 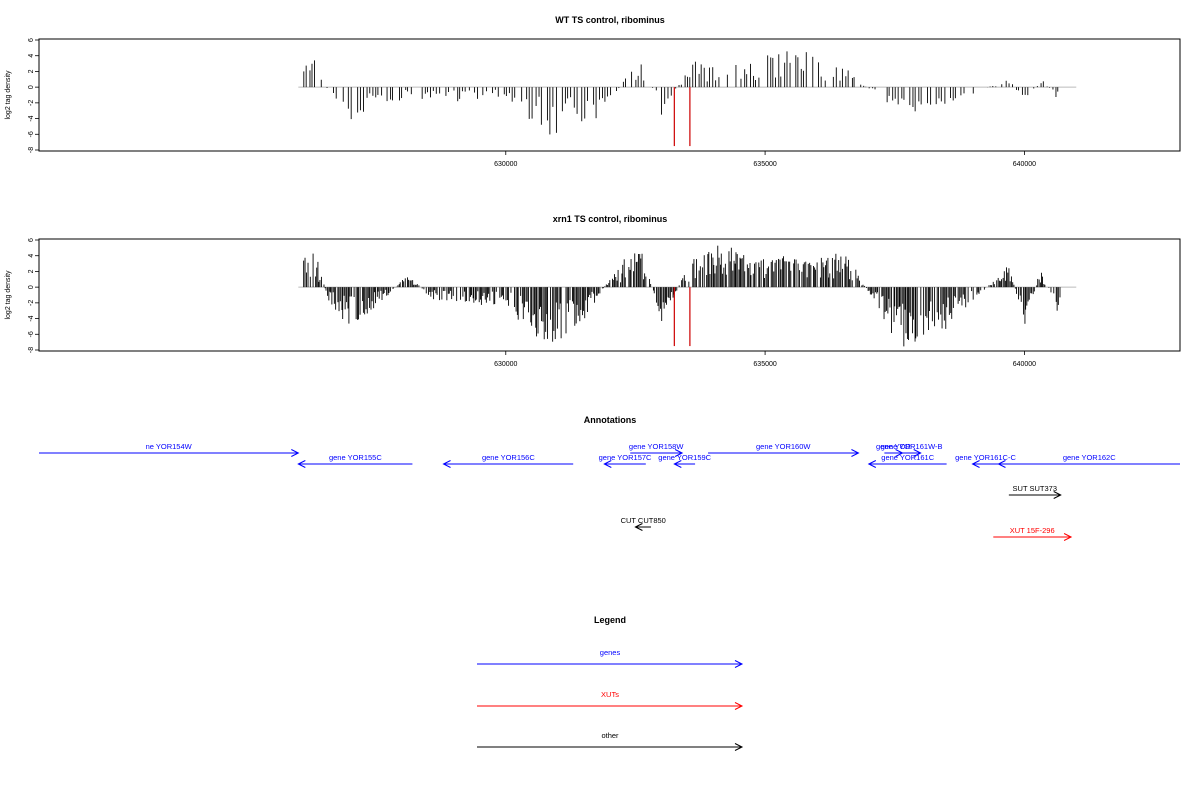 What do you see at coordinates (764, 164) in the screenshot?
I see `wt-x-tick-label: 635000` at bounding box center [764, 164].